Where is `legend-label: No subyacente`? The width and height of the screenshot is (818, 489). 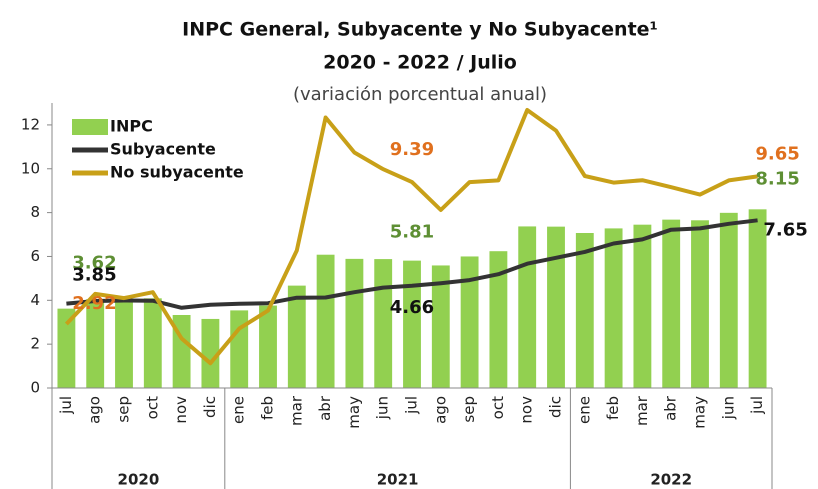 legend-label: No subyacente is located at coordinates (177, 172).